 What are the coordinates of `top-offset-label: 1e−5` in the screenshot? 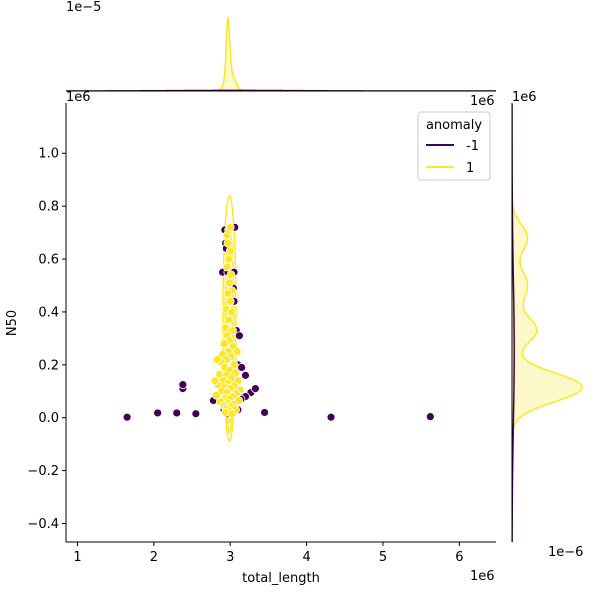 It's located at (83, 7).